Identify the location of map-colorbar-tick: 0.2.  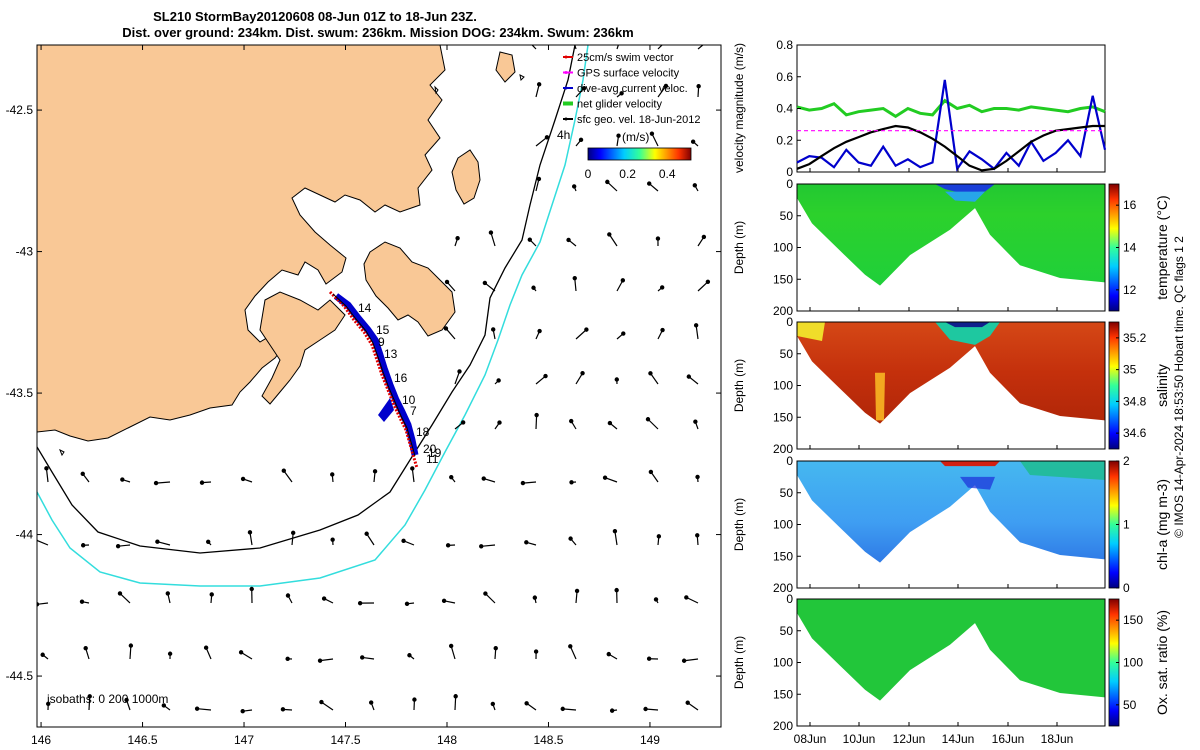
(627, 174).